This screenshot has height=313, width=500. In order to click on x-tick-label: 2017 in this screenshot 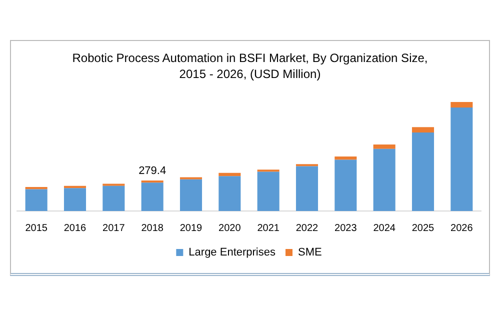, I will do `click(114, 228)`.